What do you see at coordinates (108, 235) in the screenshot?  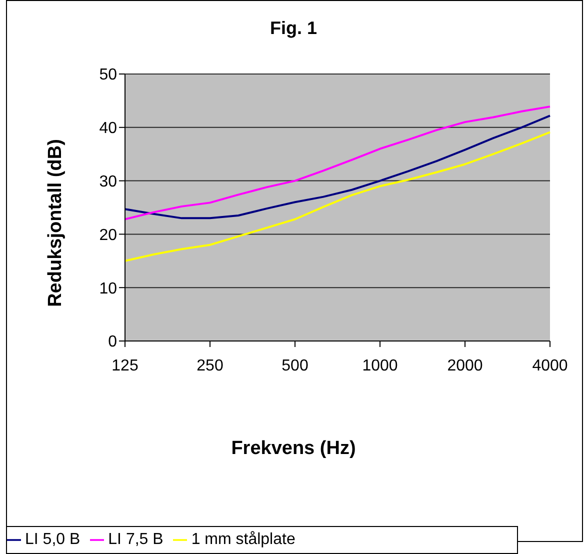 I see `y-tick-label: 20` at bounding box center [108, 235].